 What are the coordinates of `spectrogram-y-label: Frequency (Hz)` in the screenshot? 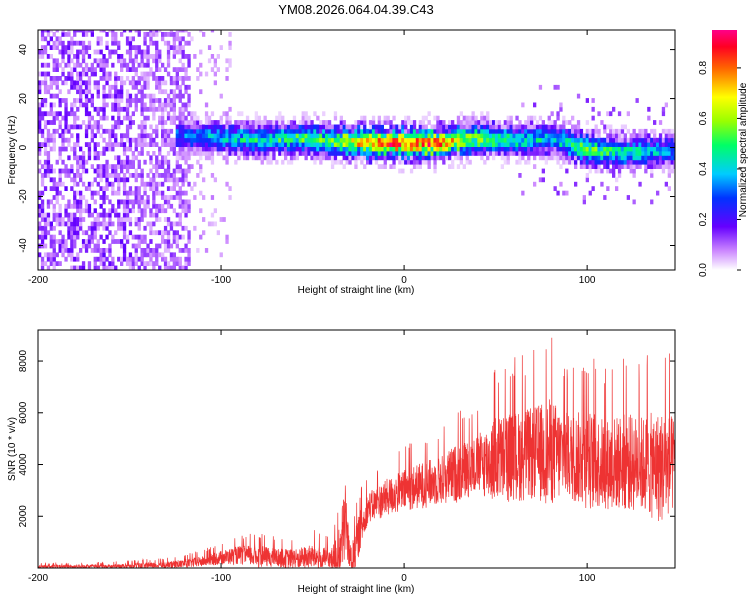 It's located at (12, 150).